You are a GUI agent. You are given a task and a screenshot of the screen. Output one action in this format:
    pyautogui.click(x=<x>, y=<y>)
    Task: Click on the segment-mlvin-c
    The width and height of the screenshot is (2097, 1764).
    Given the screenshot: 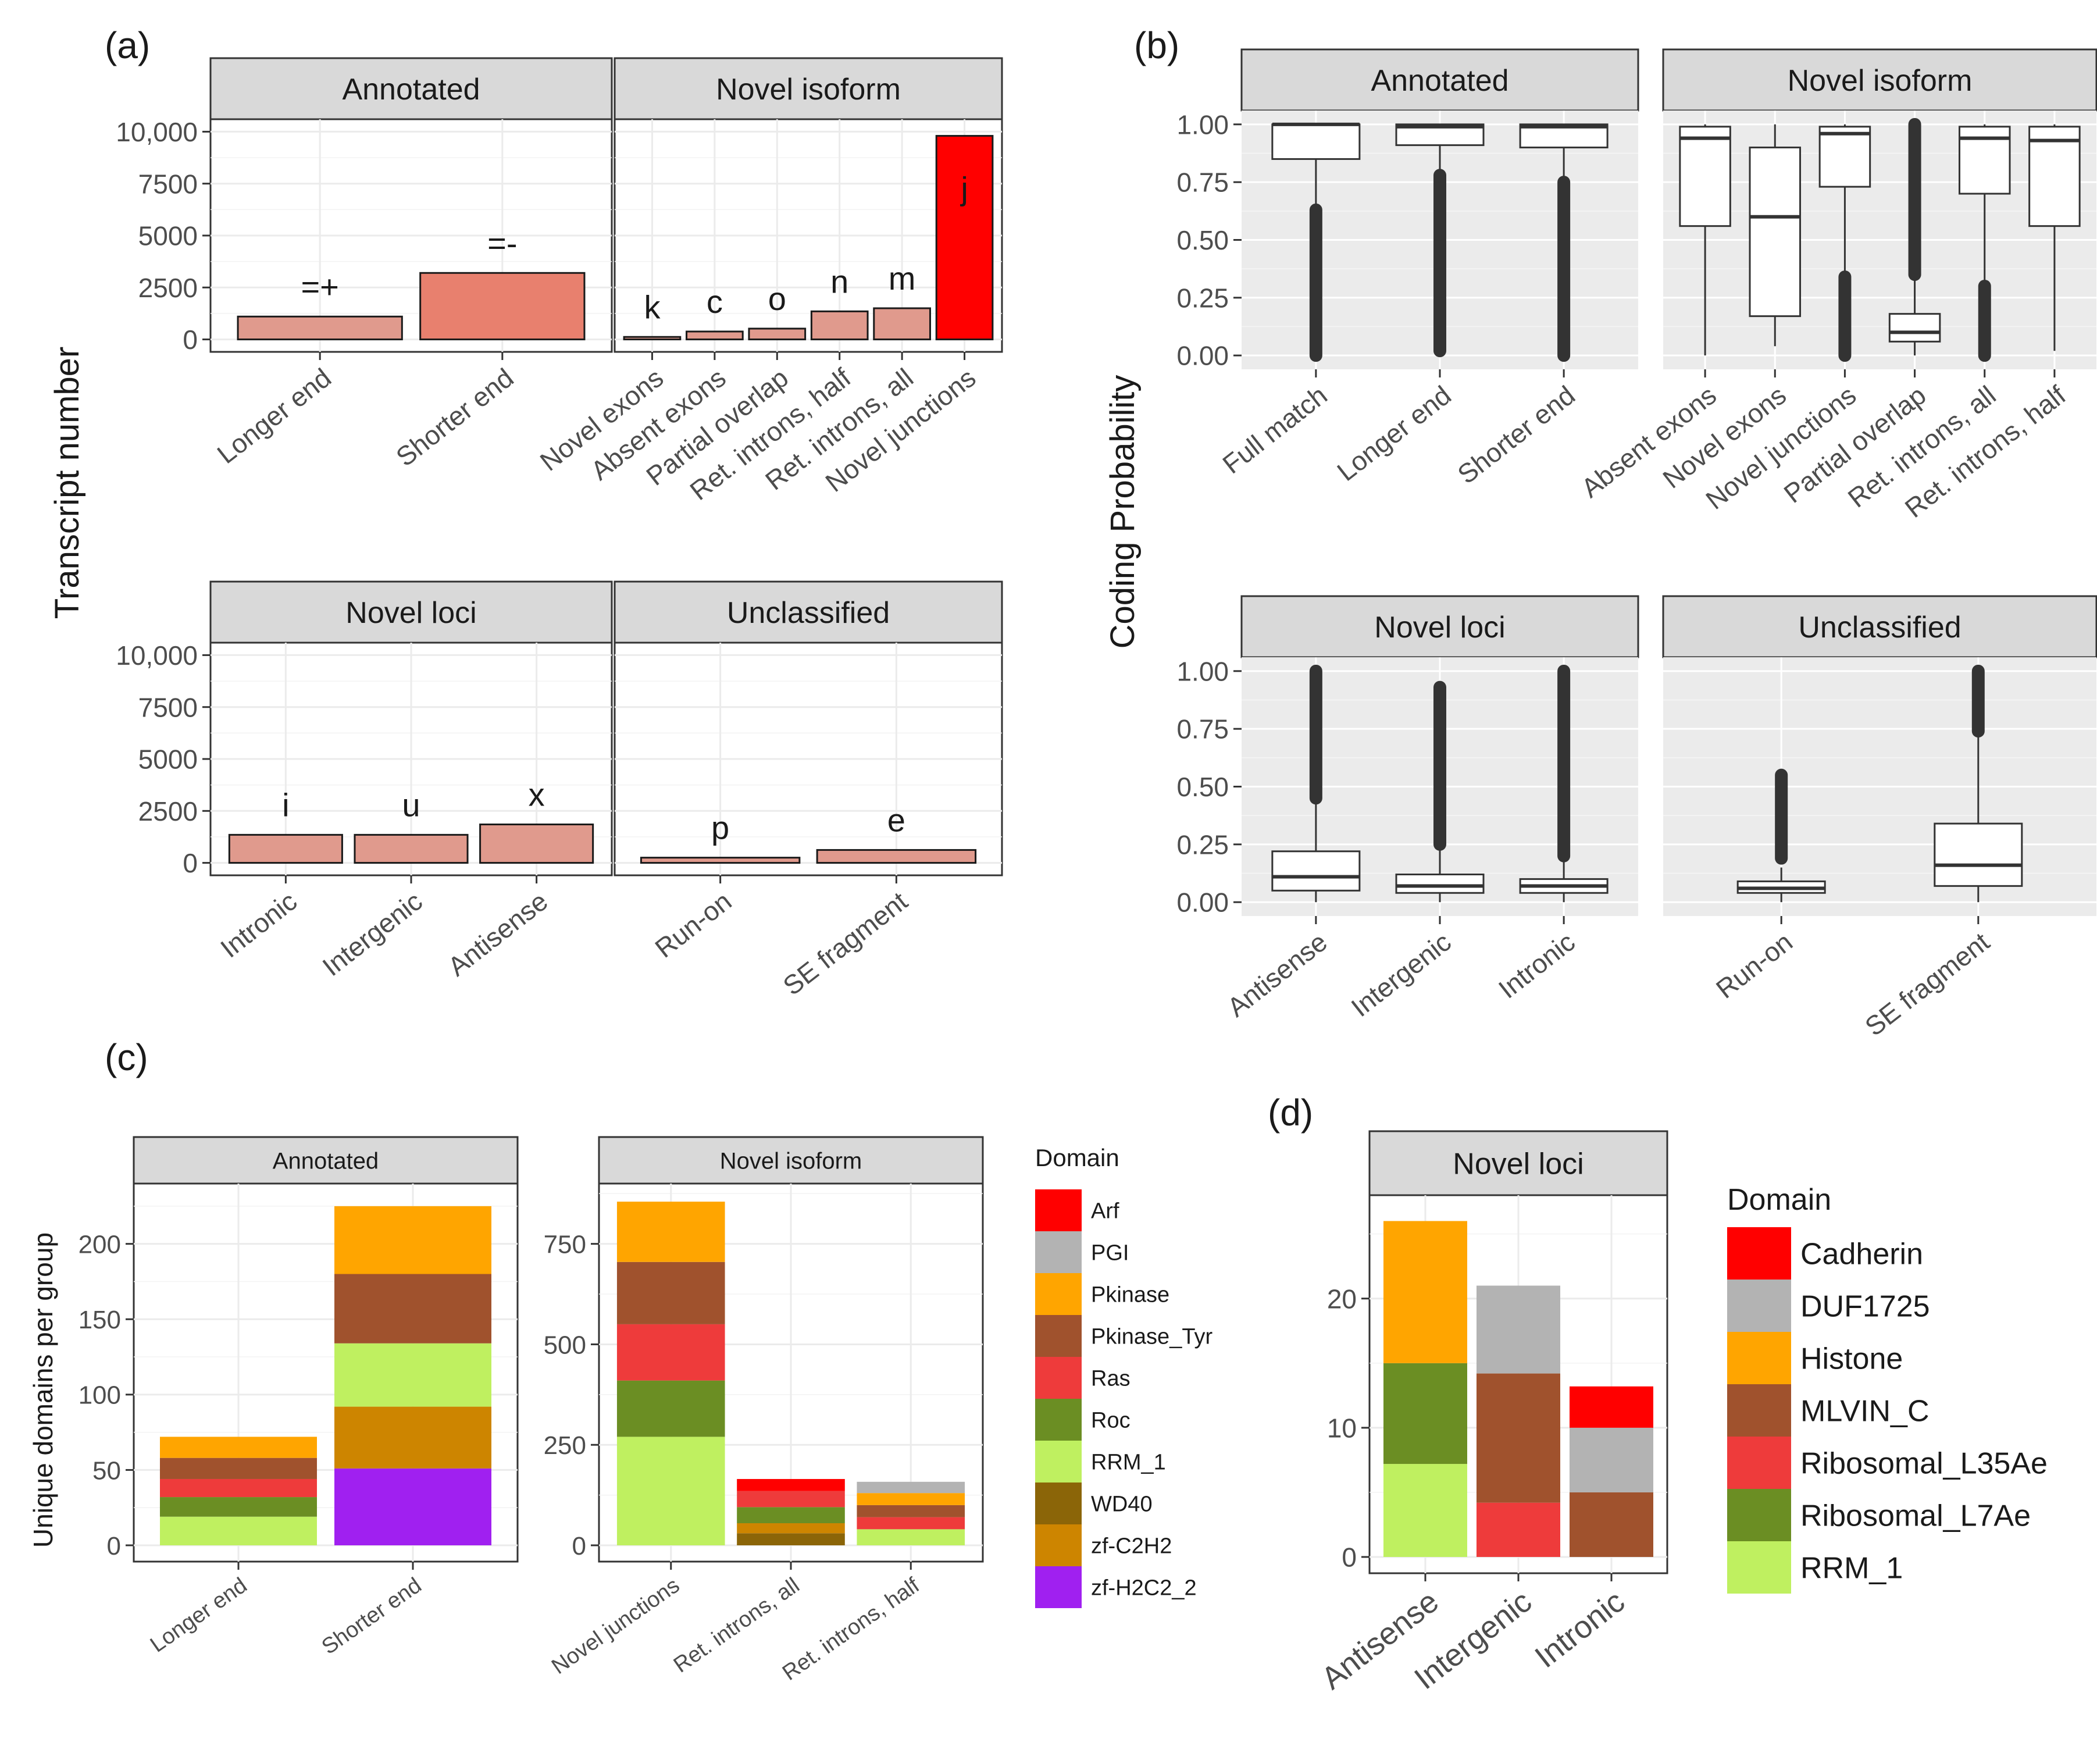 What is the action you would take?
    pyautogui.click(x=1611, y=1525)
    